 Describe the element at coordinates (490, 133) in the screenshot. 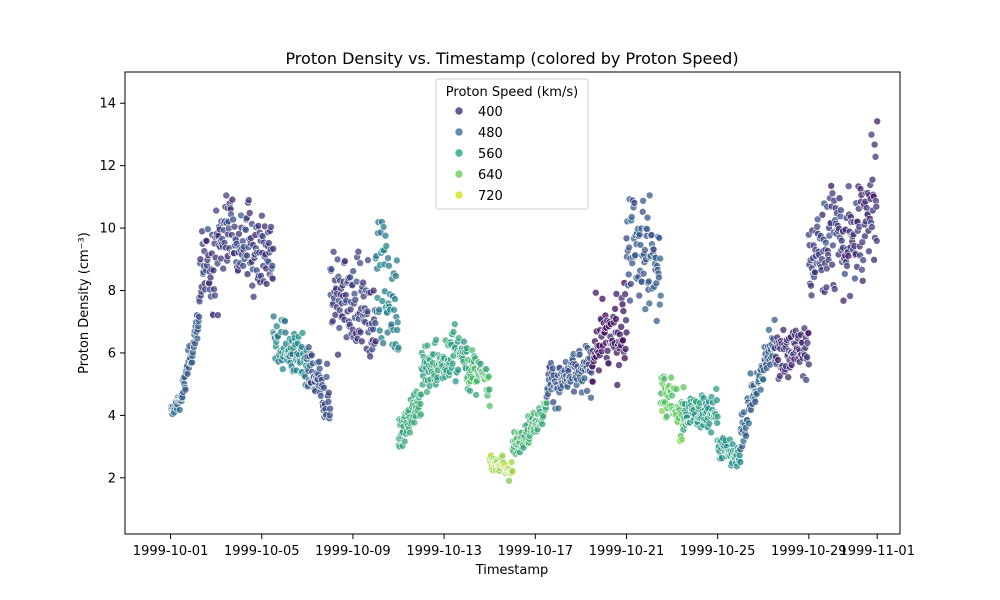

I see `legend-label: 480` at that location.